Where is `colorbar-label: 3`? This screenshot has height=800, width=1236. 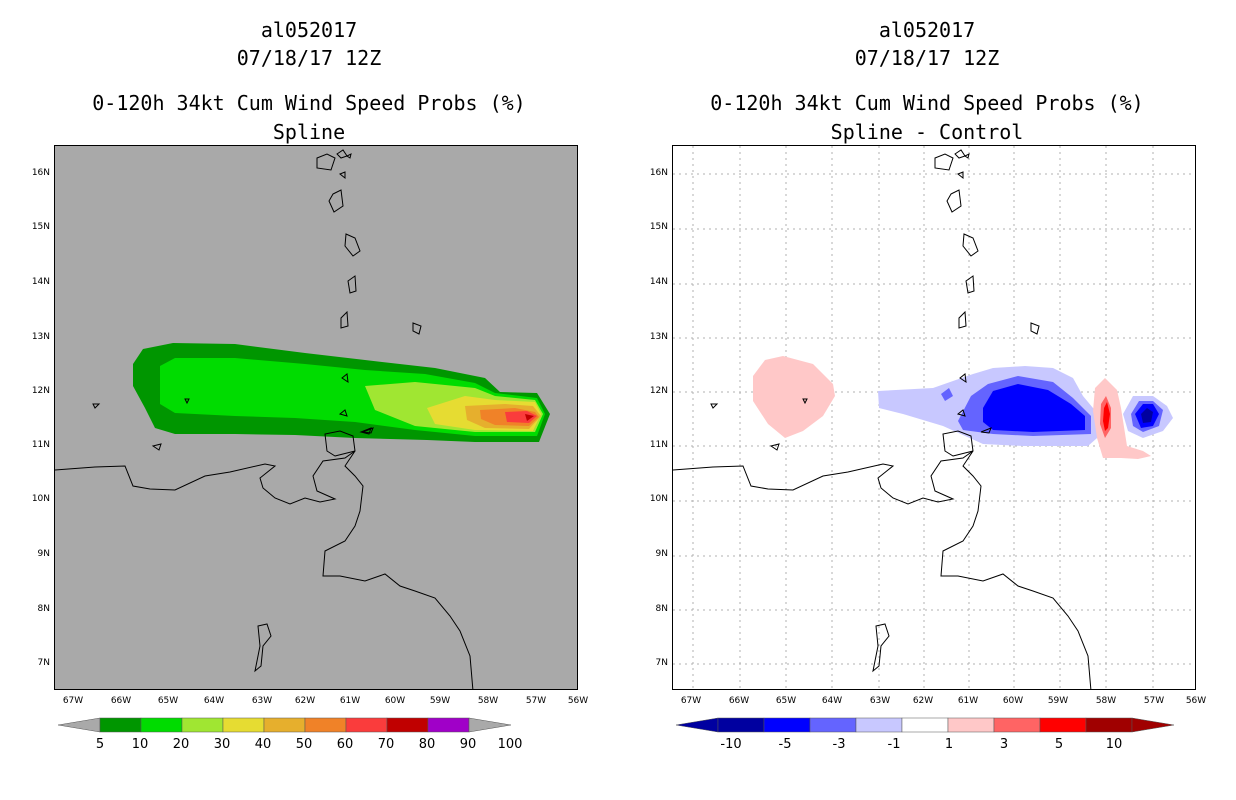 colorbar-label: 3 is located at coordinates (1004, 744).